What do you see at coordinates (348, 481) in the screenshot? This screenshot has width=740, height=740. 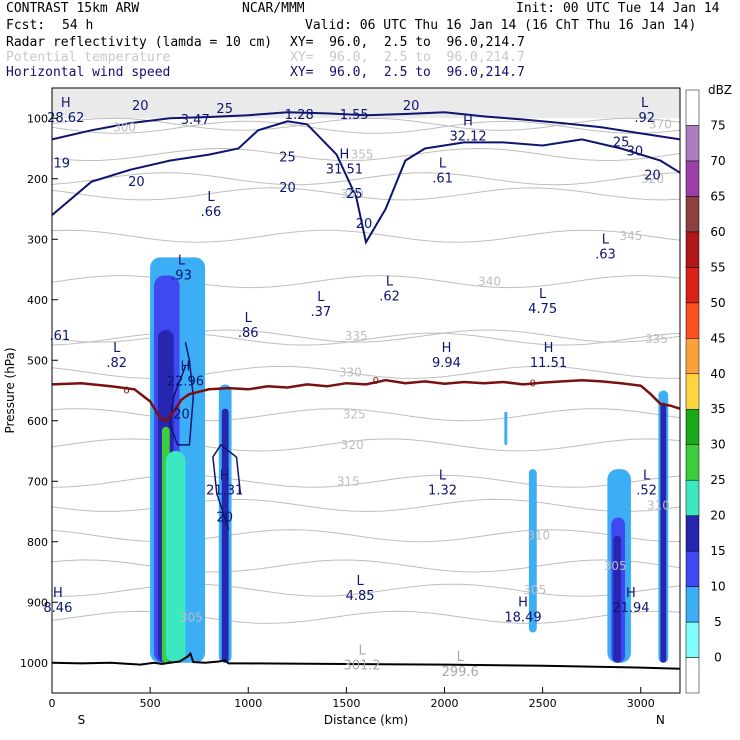 I see `theta-contour-label: 315` at bounding box center [348, 481].